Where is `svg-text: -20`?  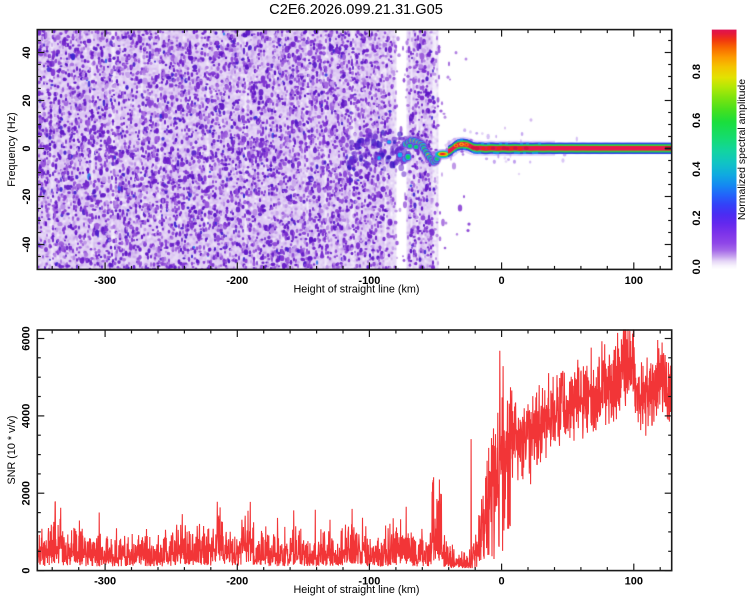
svg-text: -20 is located at coordinates (27, 197).